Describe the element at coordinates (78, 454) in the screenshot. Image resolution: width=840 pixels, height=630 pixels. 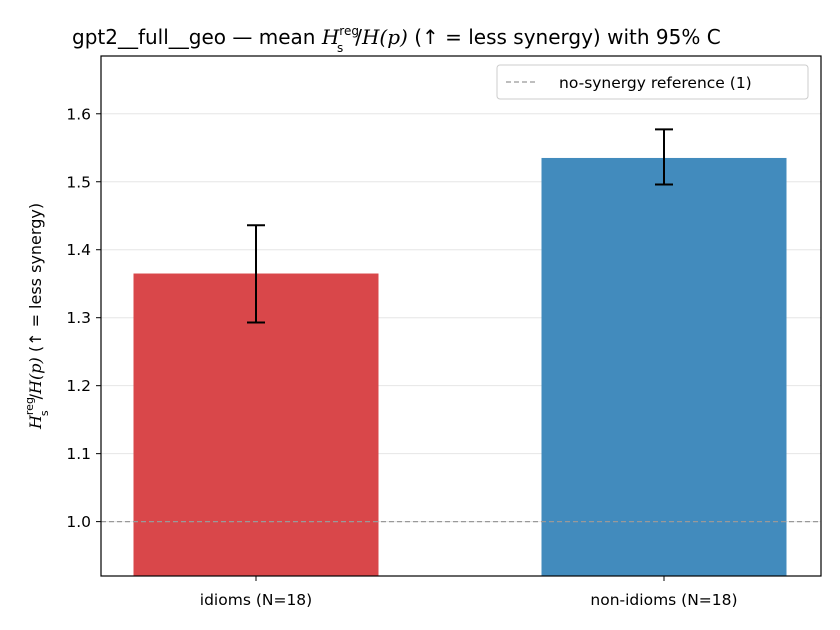
I see `y-tick-label: 1.1` at that location.